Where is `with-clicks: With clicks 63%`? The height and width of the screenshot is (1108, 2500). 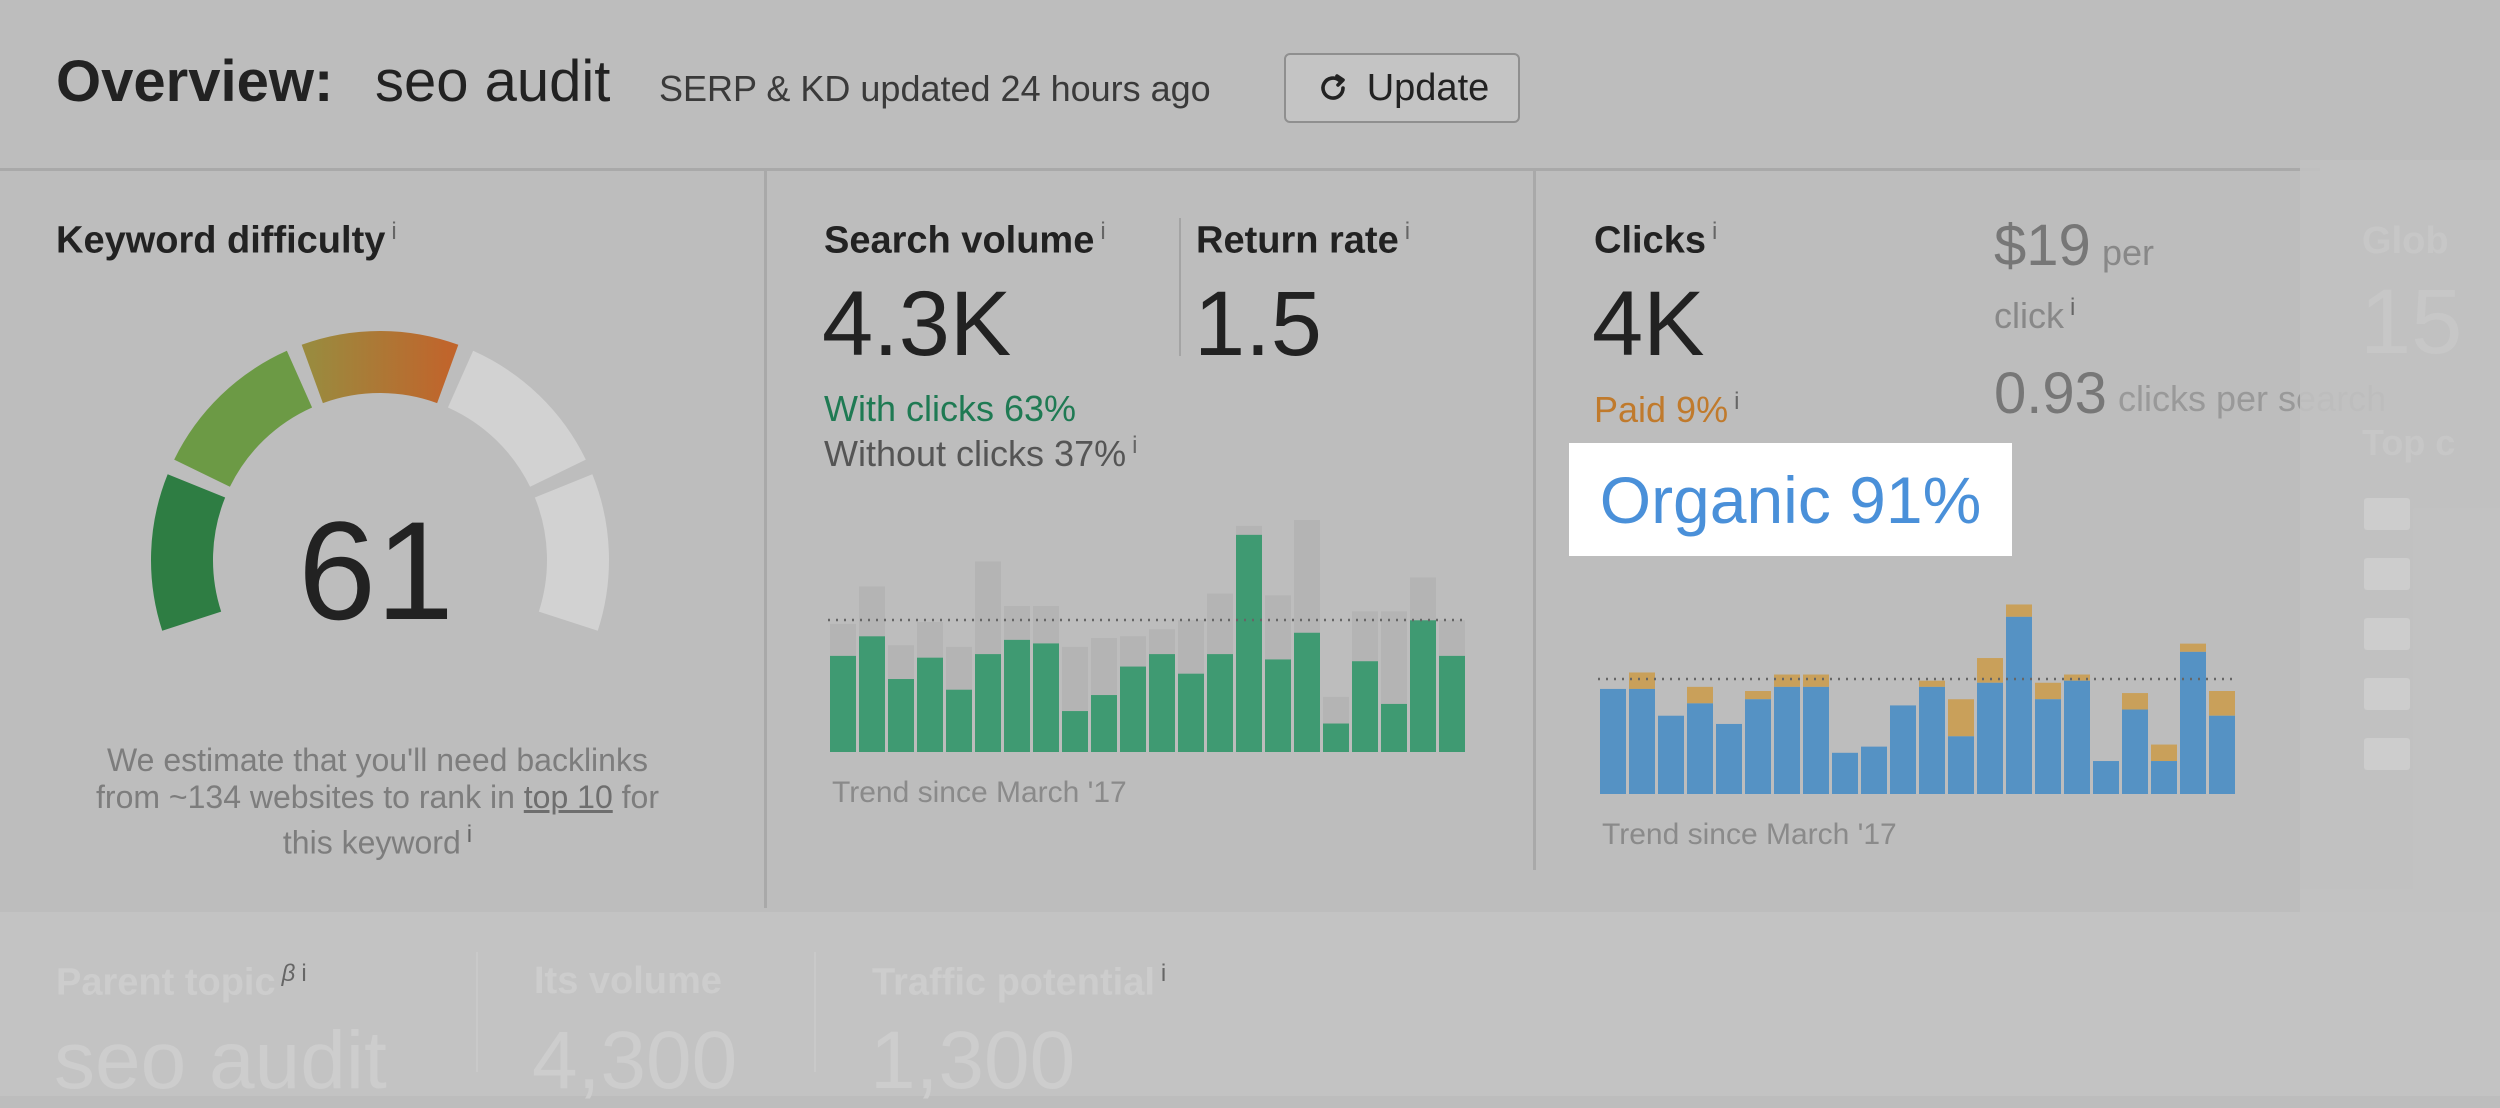
with-clicks: With clicks 63% is located at coordinates (950, 408).